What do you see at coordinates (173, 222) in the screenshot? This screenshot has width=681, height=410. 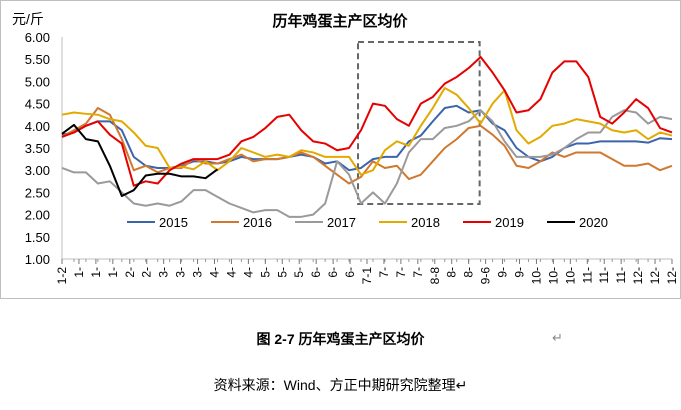 I see `legend-label: 2015` at bounding box center [173, 222].